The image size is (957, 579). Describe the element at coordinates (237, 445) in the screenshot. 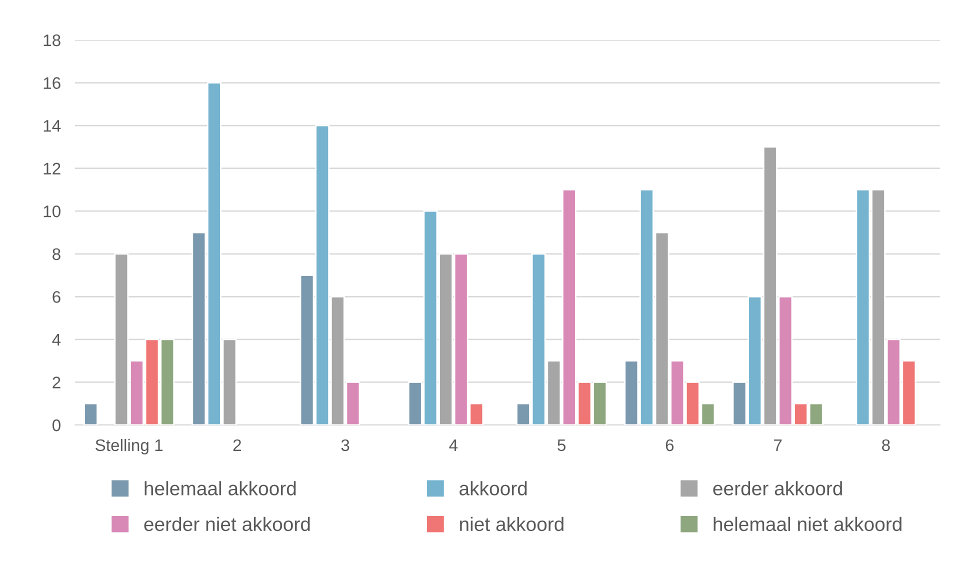

I see `x-tick-label: 2` at that location.